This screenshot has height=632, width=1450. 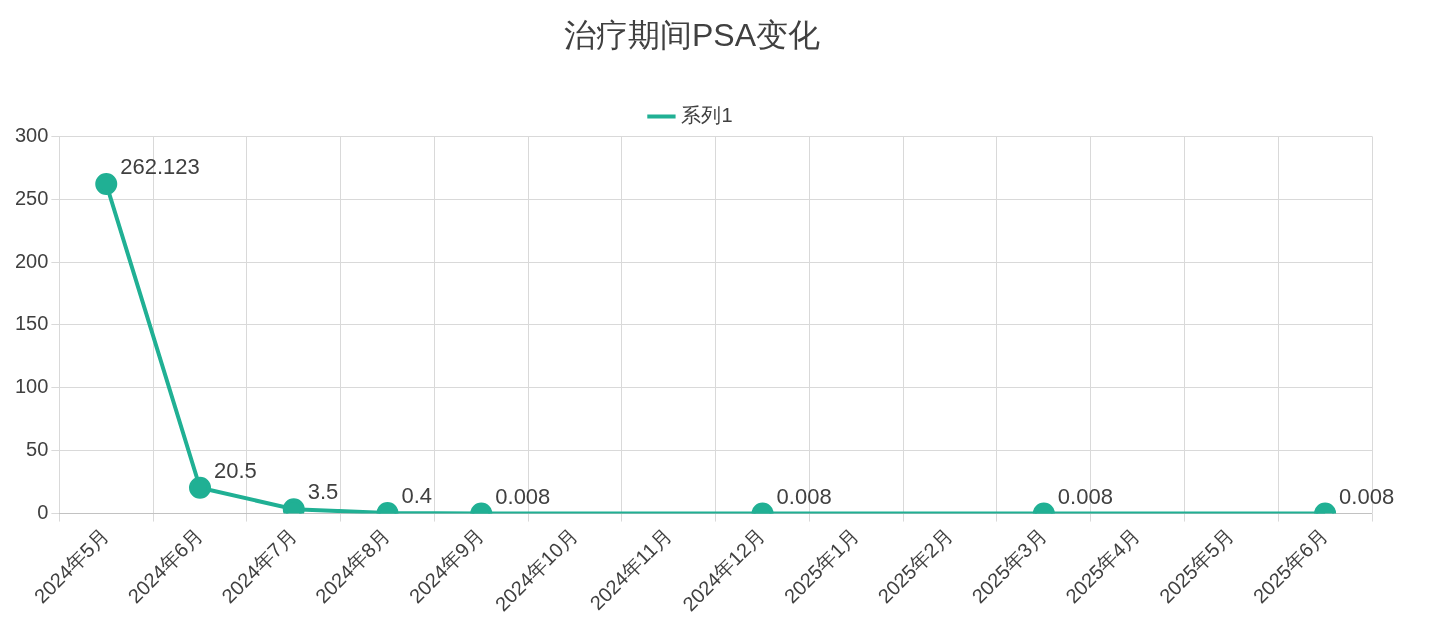 What do you see at coordinates (106, 184) in the screenshot?
I see `point` at bounding box center [106, 184].